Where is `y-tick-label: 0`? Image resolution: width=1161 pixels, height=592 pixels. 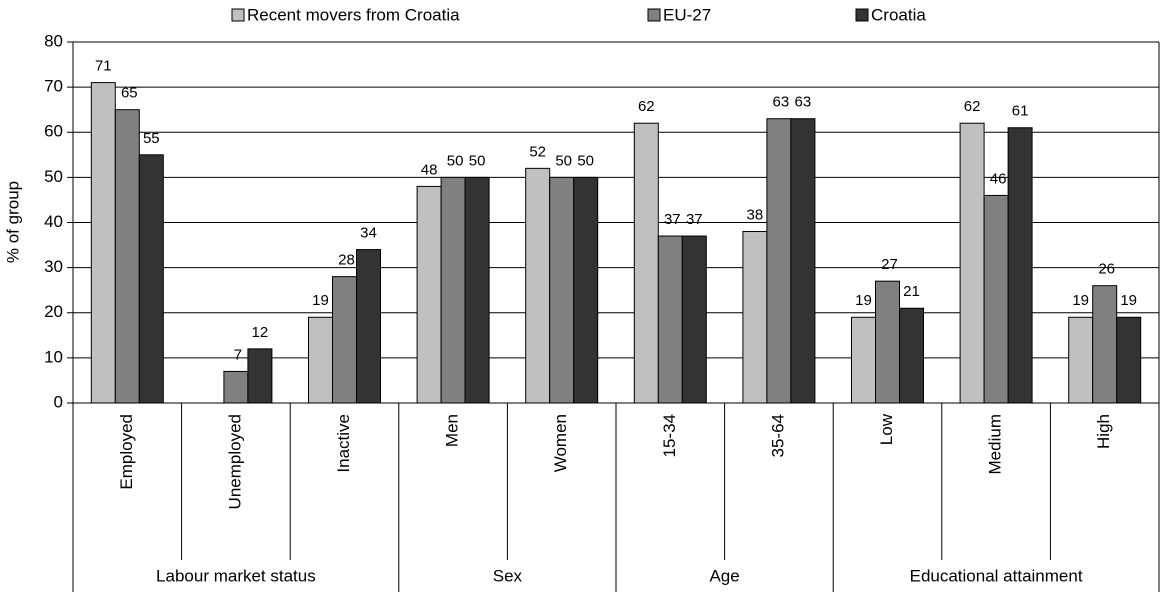 y-tick-label: 0 is located at coordinates (58, 401).